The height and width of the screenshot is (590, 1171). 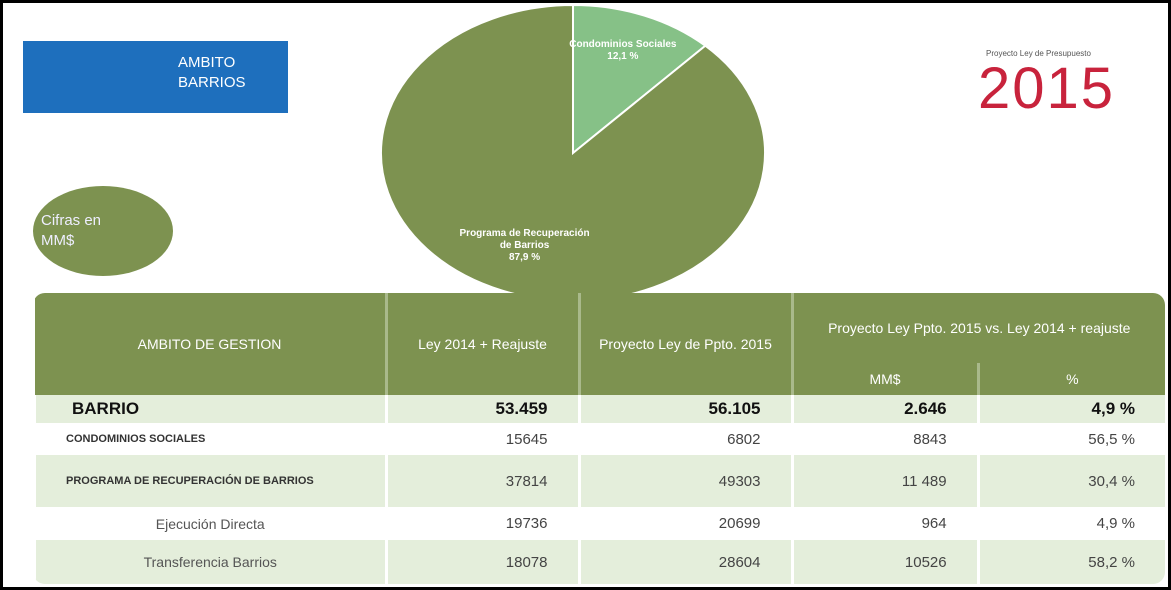 I want to click on table-cell: 15645, so click(x=481, y=439).